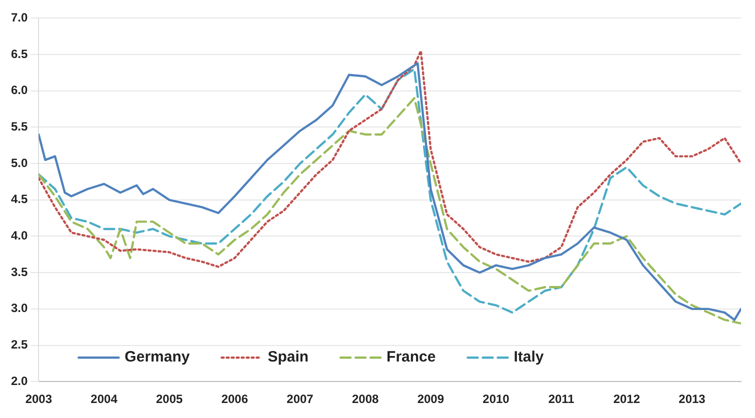  I want to click on legend-label: Italy, so click(529, 357).